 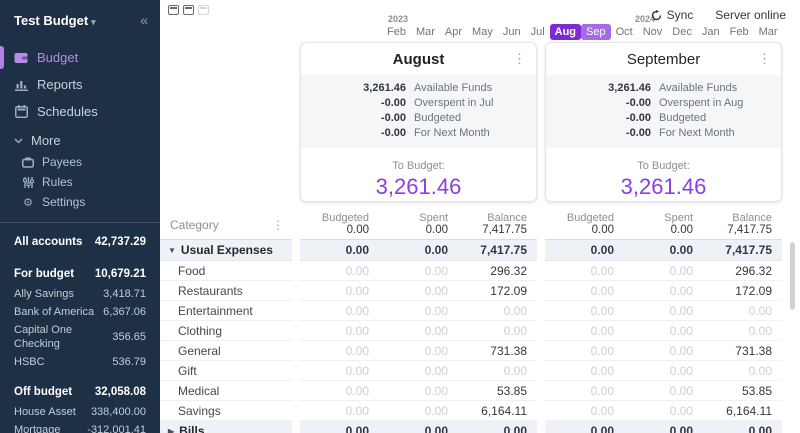 I want to click on chevron-collapsed-icon: ▶, so click(x=171, y=429).